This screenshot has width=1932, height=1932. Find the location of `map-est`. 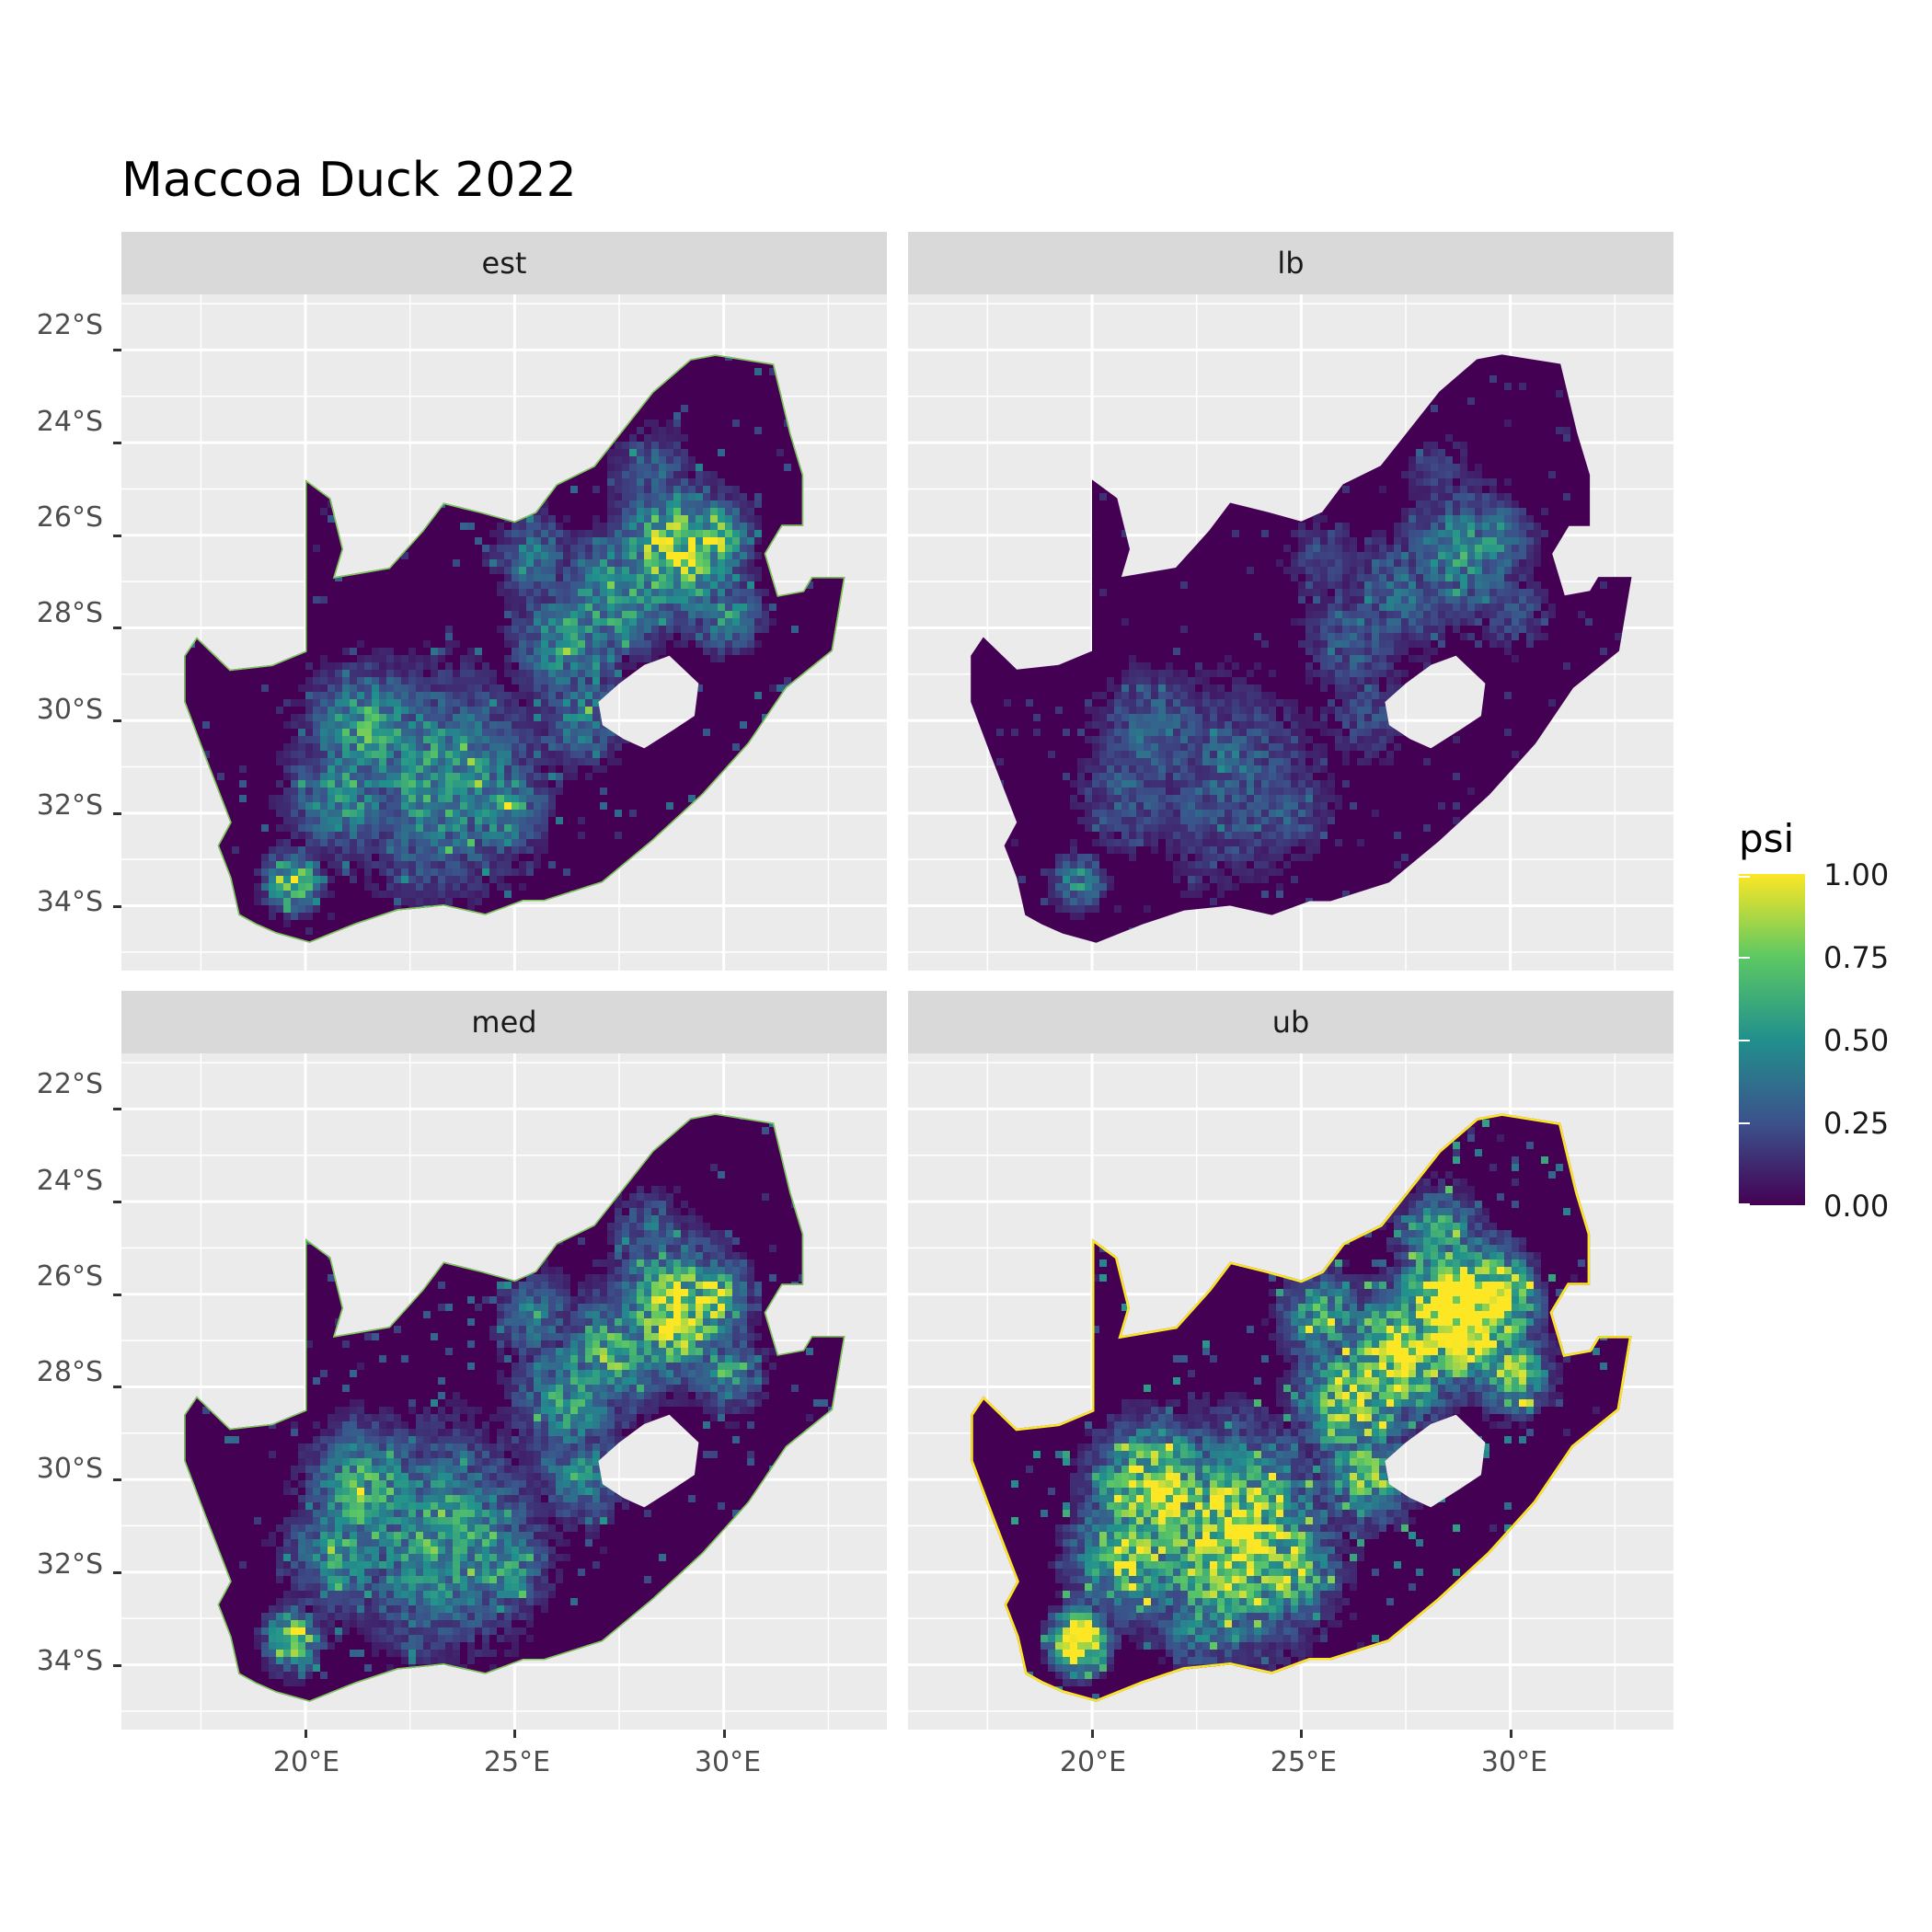

map-est is located at coordinates (504, 632).